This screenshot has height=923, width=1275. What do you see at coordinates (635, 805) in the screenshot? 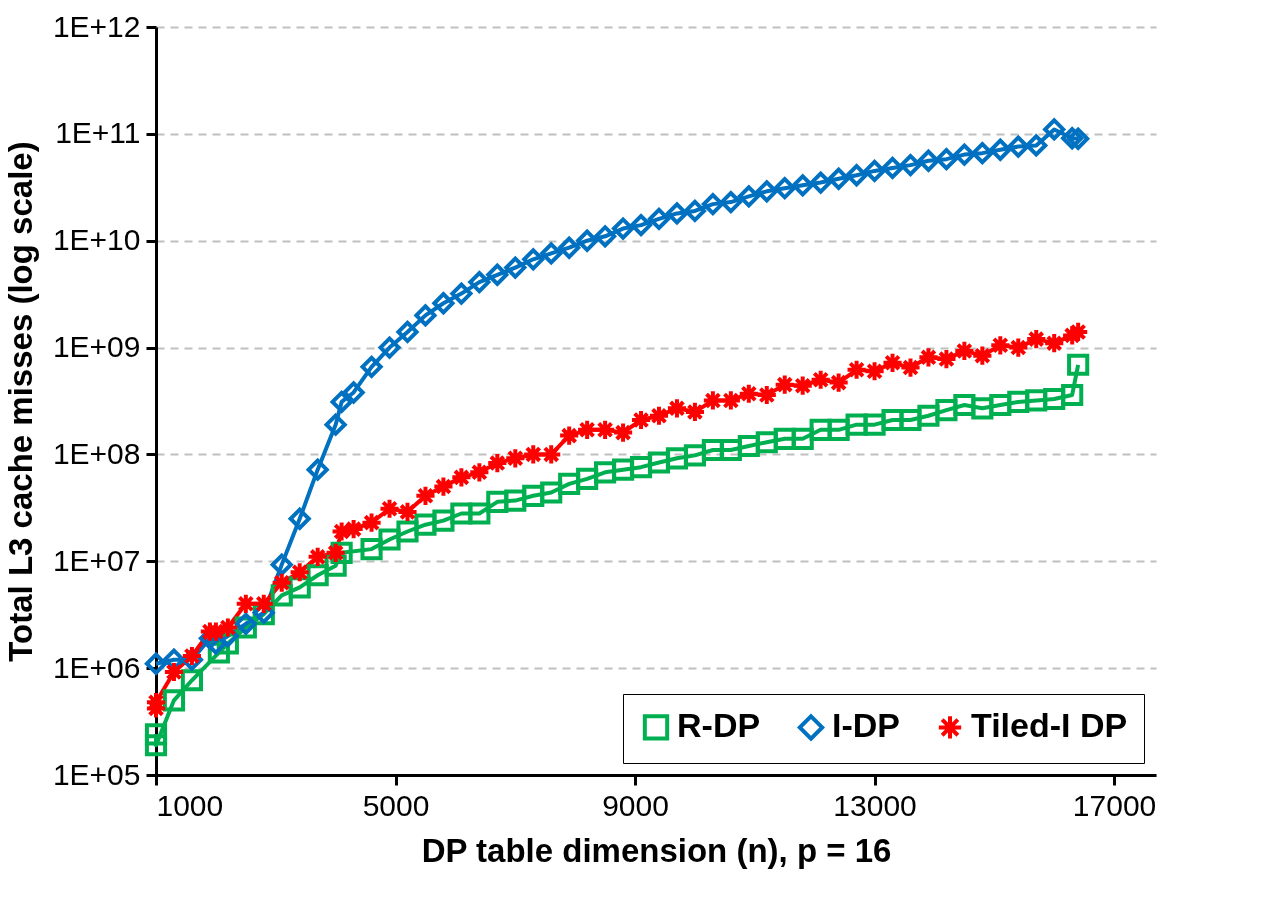
I see `x-tick-label: 9000` at bounding box center [635, 805].